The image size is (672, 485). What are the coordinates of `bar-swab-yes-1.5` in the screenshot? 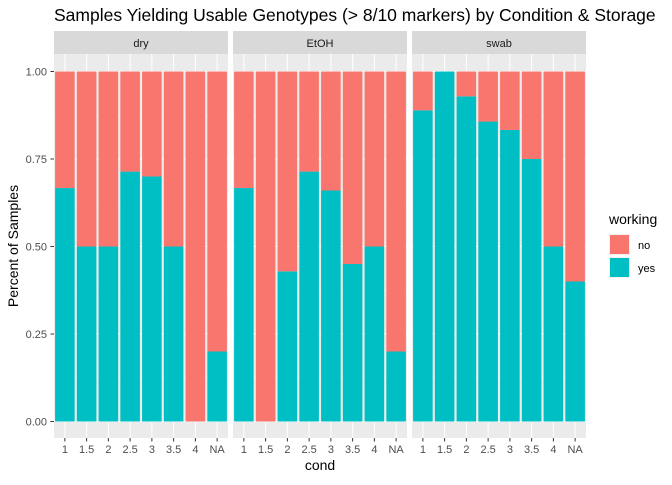 It's located at (444, 246).